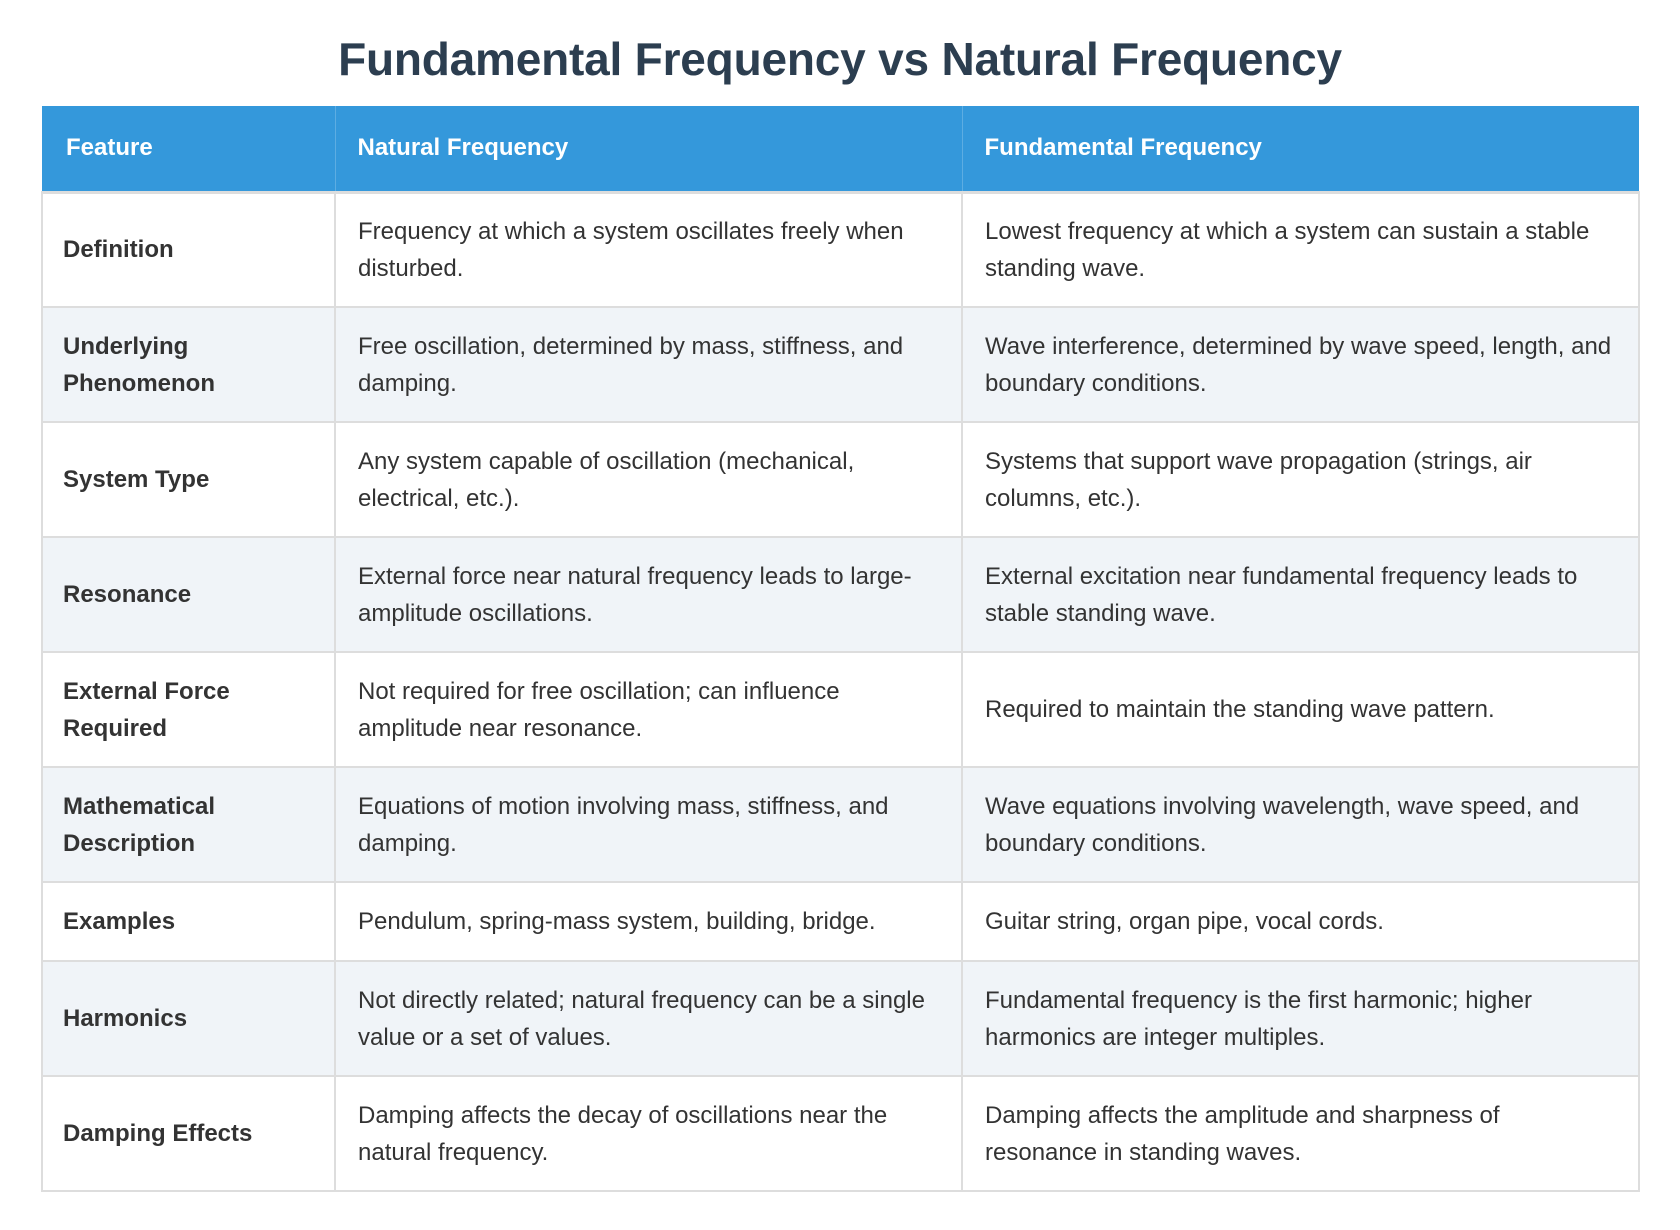 This screenshot has height=1230, width=1680. Describe the element at coordinates (188, 921) in the screenshot. I see `feature-cell: Examples` at that location.